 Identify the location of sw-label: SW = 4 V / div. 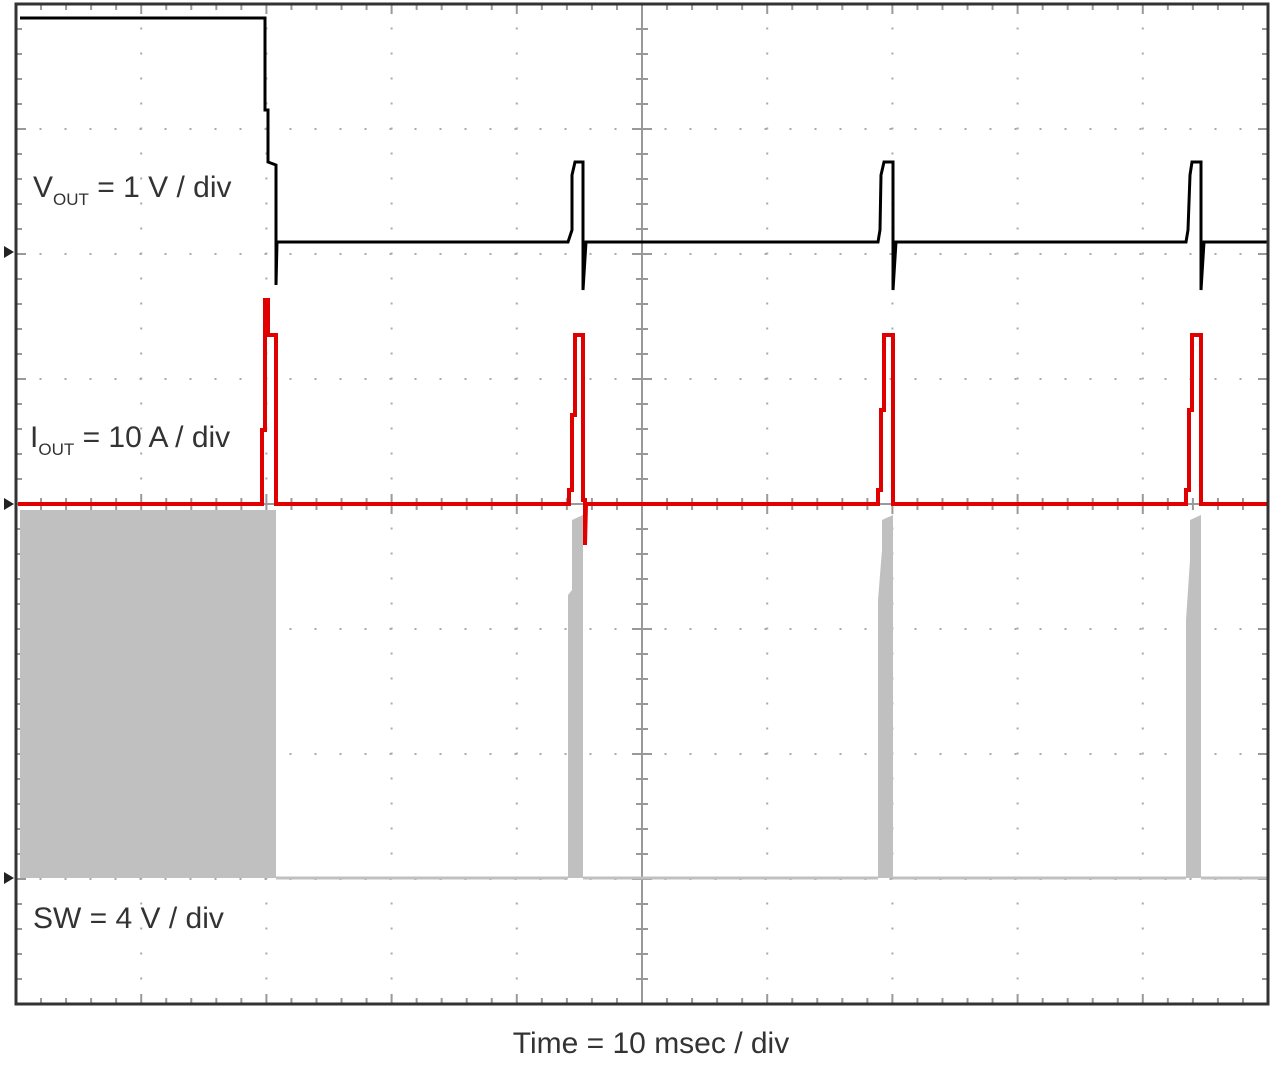
(128, 918).